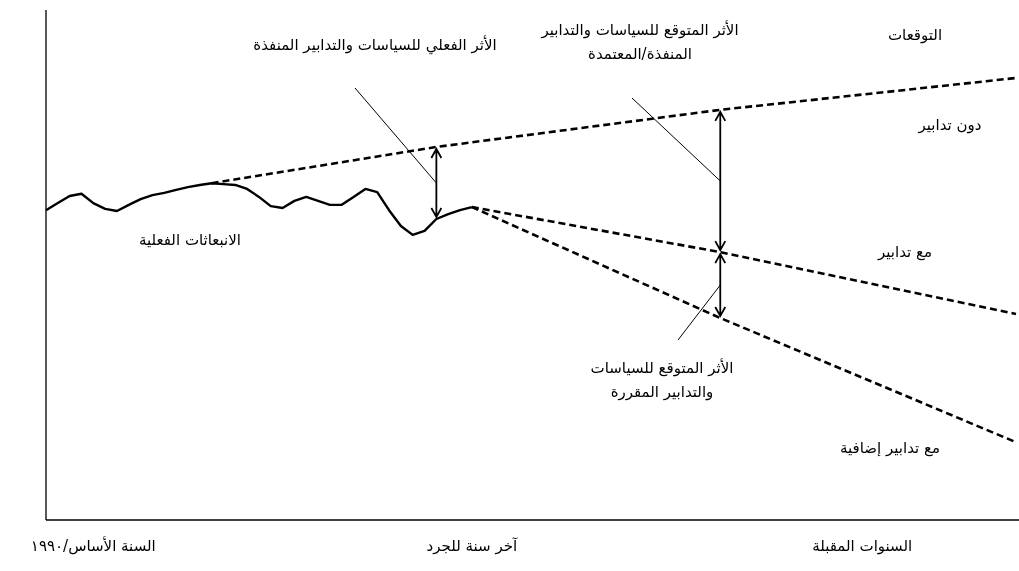 This screenshot has width=1019, height=571. What do you see at coordinates (662, 380) in the screenshot?
I see `annotation: الأثر المتوقع للسياسات والتدابير المقررة` at bounding box center [662, 380].